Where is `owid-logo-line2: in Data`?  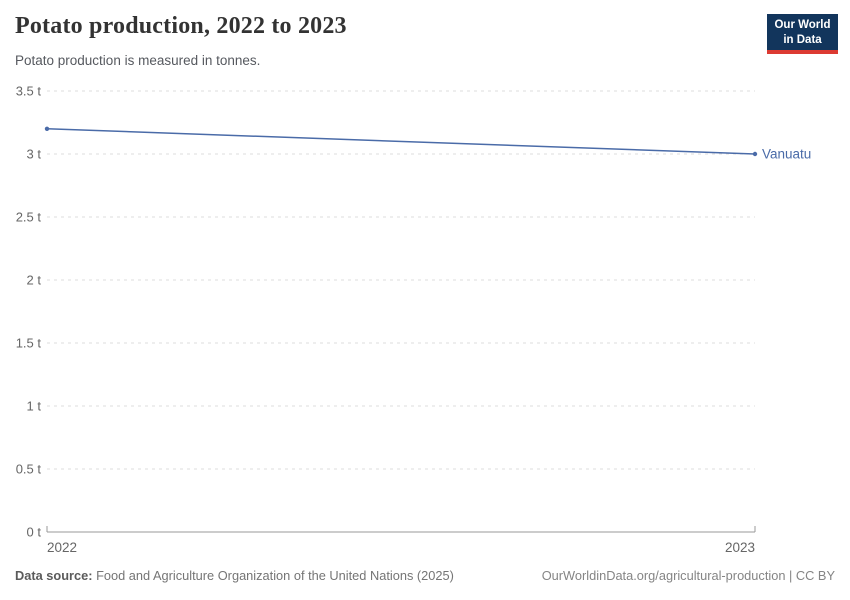
owid-logo-line2: in Data is located at coordinates (802, 39).